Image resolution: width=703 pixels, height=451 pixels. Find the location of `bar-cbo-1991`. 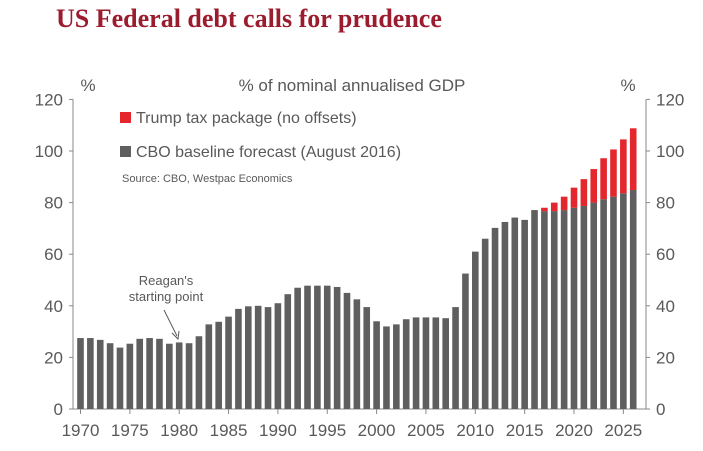

bar-cbo-1991 is located at coordinates (288, 351).